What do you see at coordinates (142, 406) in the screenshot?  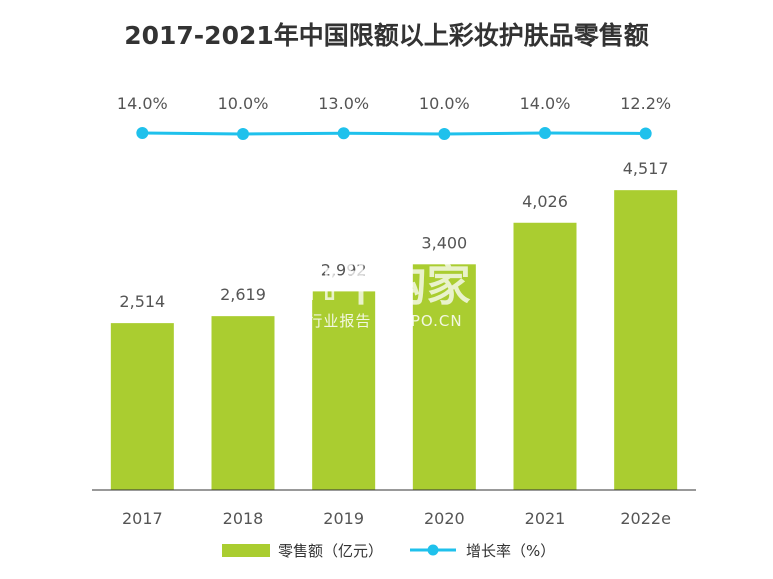 I see `bar-2017` at bounding box center [142, 406].